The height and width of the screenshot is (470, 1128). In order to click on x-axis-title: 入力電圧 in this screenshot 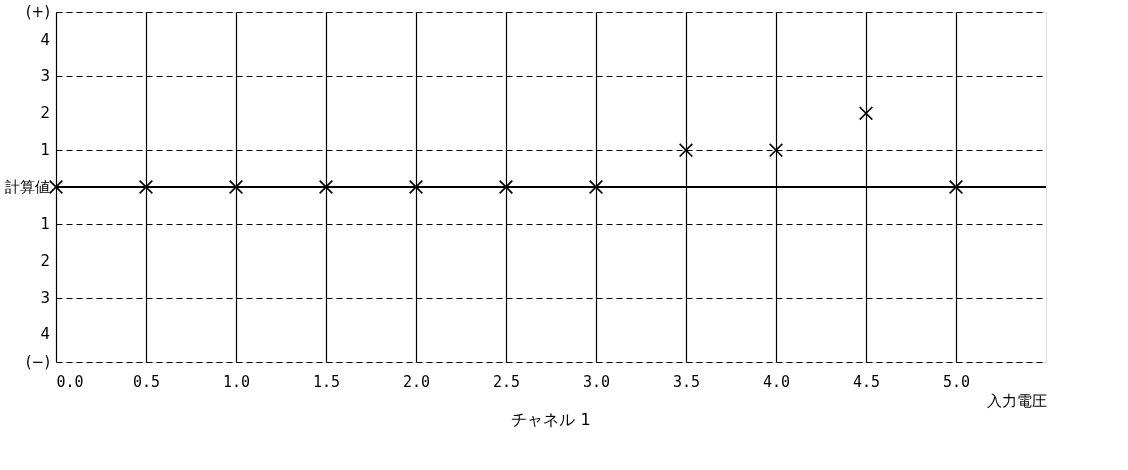, I will do `click(1016, 400)`.